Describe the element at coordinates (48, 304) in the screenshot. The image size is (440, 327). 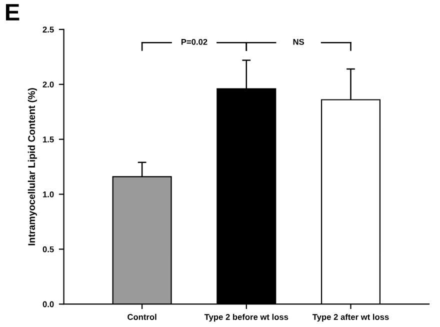
I see `y-tick-label: 0.0` at that location.